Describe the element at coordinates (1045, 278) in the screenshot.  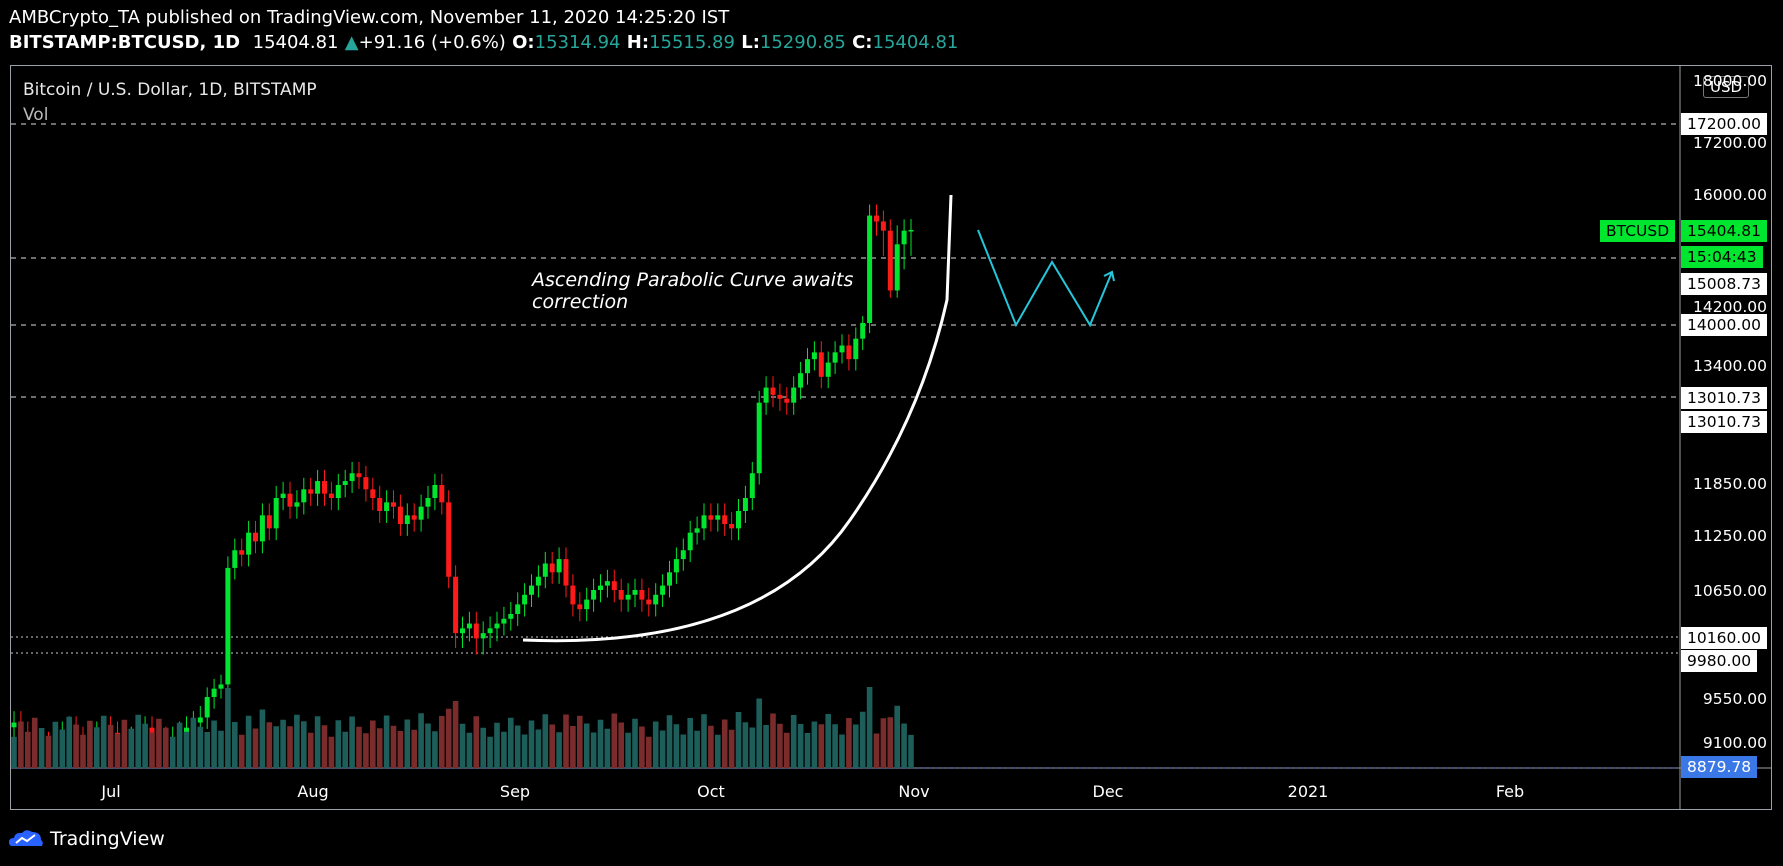
I see `projection-path` at that location.